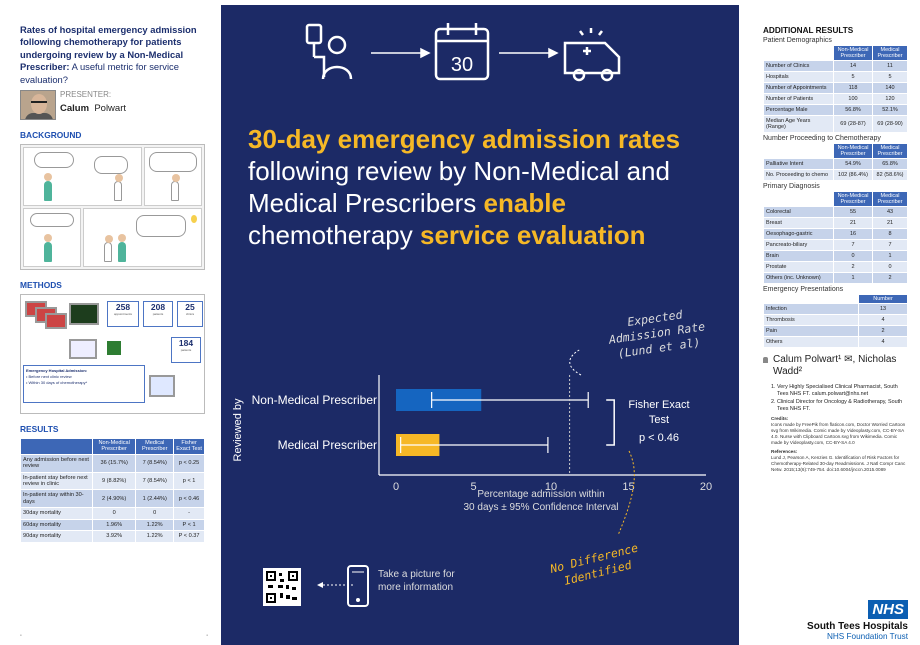 Image resolution: width=920 pixels, height=645 pixels. Describe the element at coordinates (575, 362) in the screenshot. I see `expected-arrow` at that location.